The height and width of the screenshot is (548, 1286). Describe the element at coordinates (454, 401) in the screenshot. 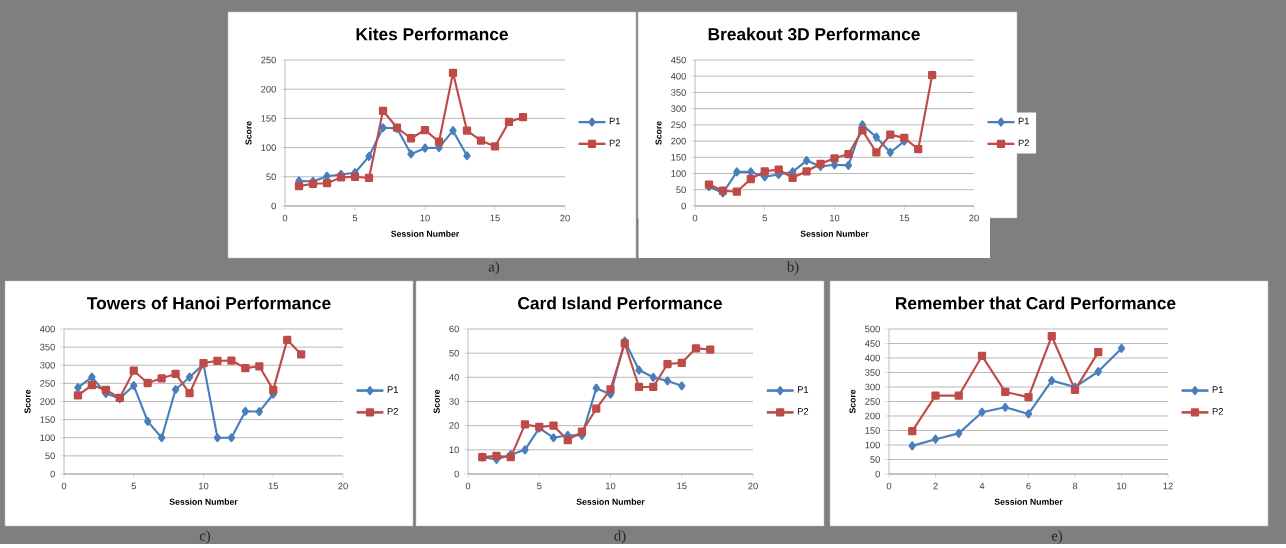

I see `y-tick-label: 30` at that location.